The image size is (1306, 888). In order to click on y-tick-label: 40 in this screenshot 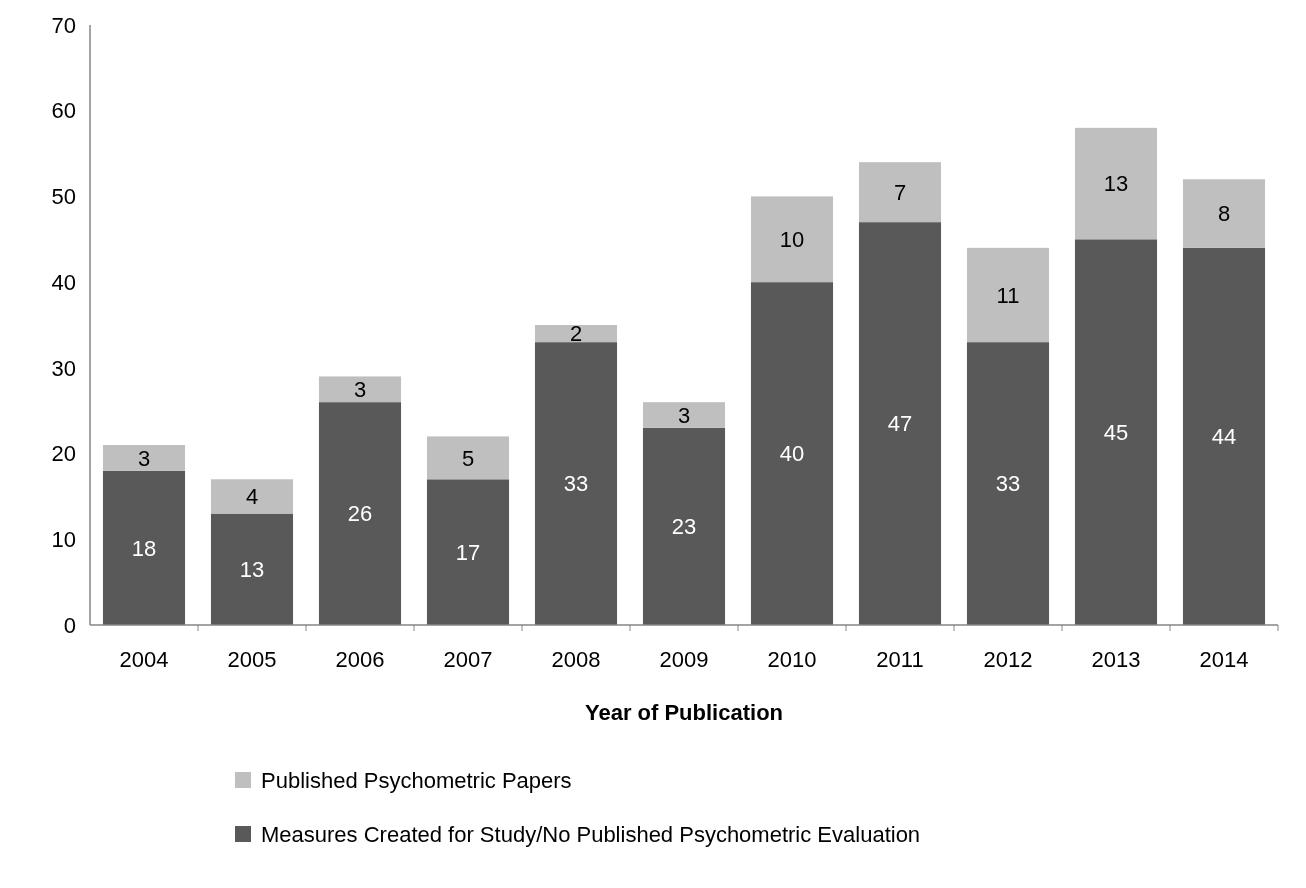, I will do `click(63, 282)`.